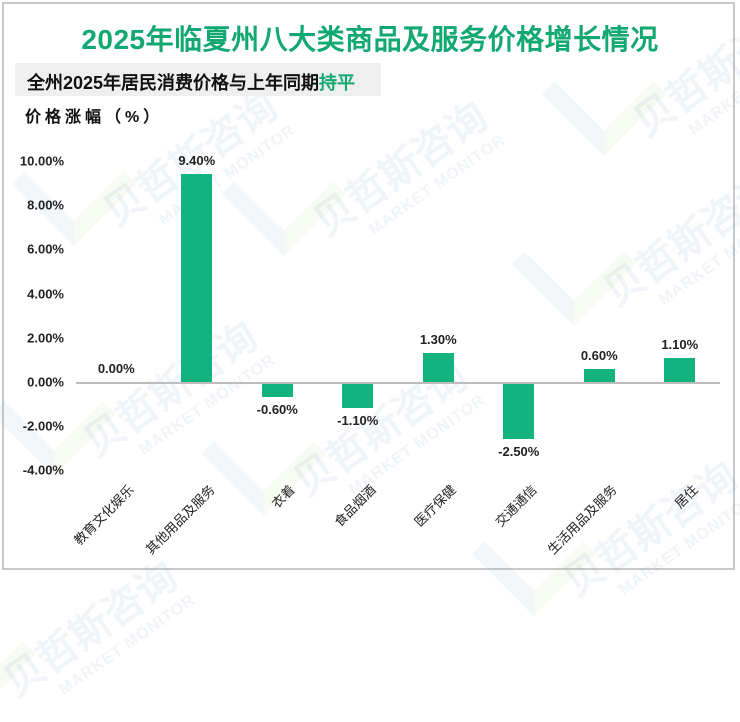 Image resolution: width=740 pixels, height=722 pixels. Describe the element at coordinates (45, 205) in the screenshot. I see `y-tick-label: 8.00%` at that location.